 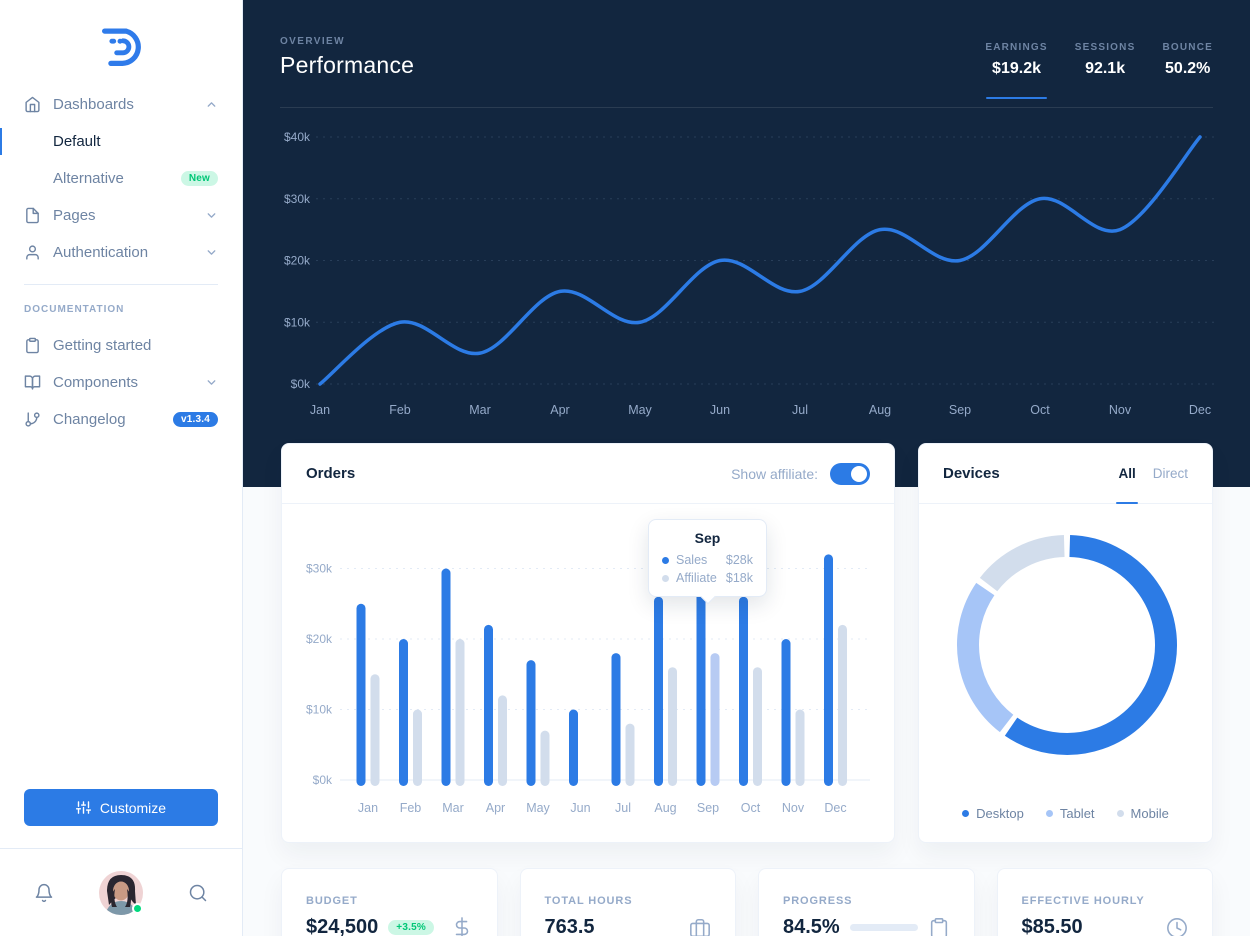 I want to click on svg-text: Sep, so click(x=960, y=410).